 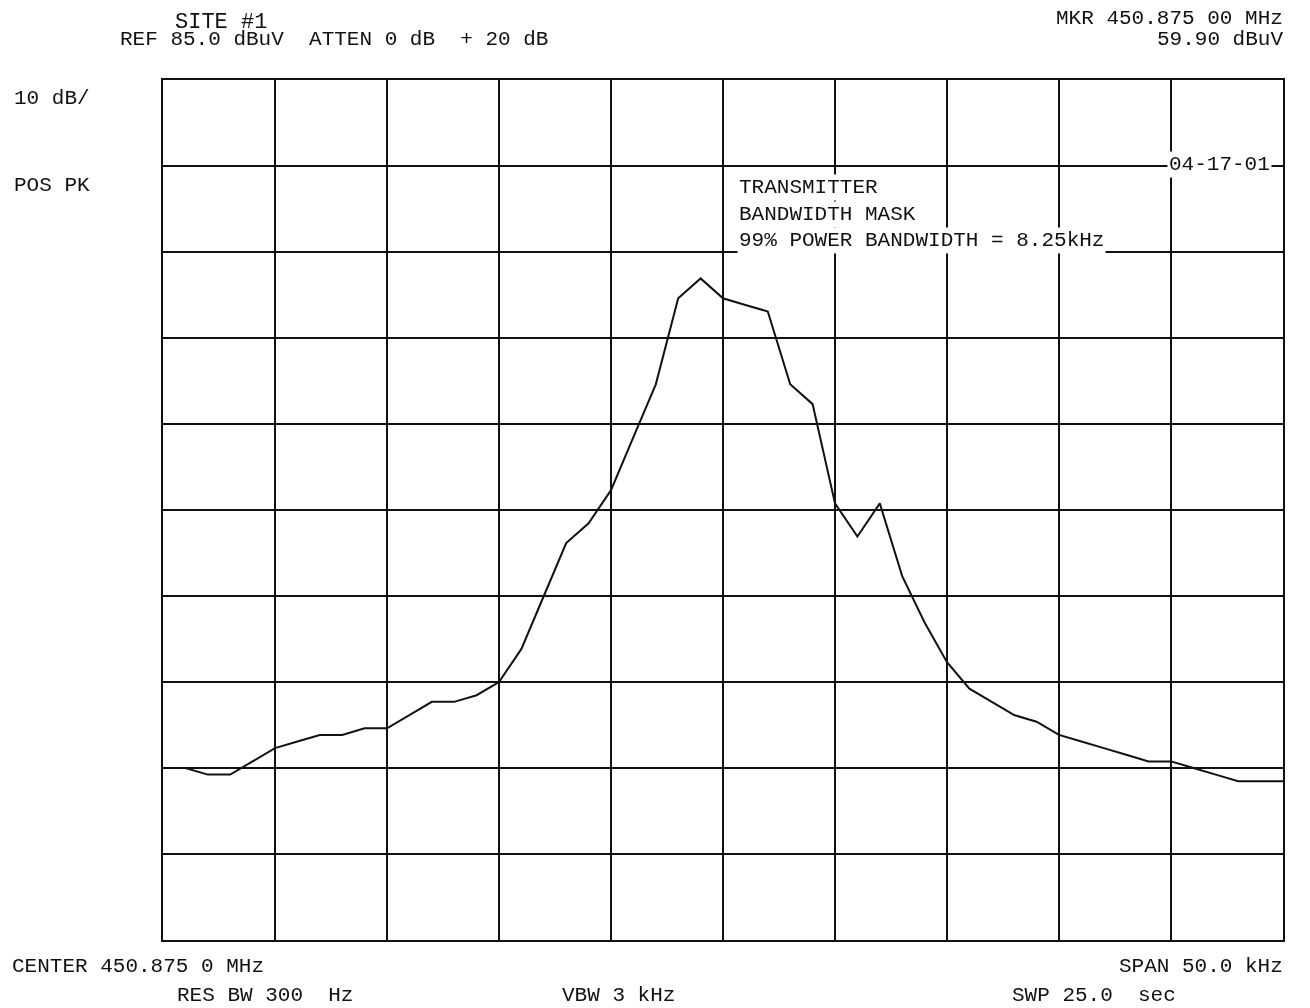 What do you see at coordinates (827, 214) in the screenshot?
I see `text: BANDWIDTH MASK` at bounding box center [827, 214].